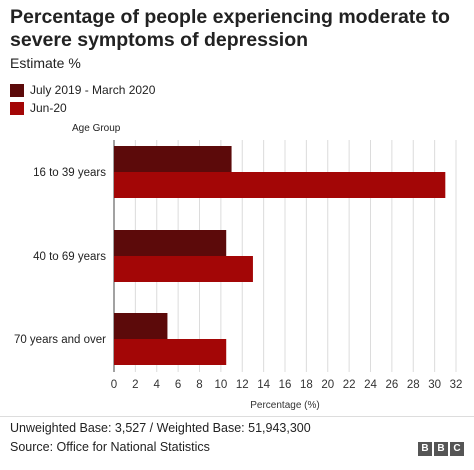  What do you see at coordinates (425, 449) in the screenshot?
I see `bbc-logo-letter-1: B` at bounding box center [425, 449].